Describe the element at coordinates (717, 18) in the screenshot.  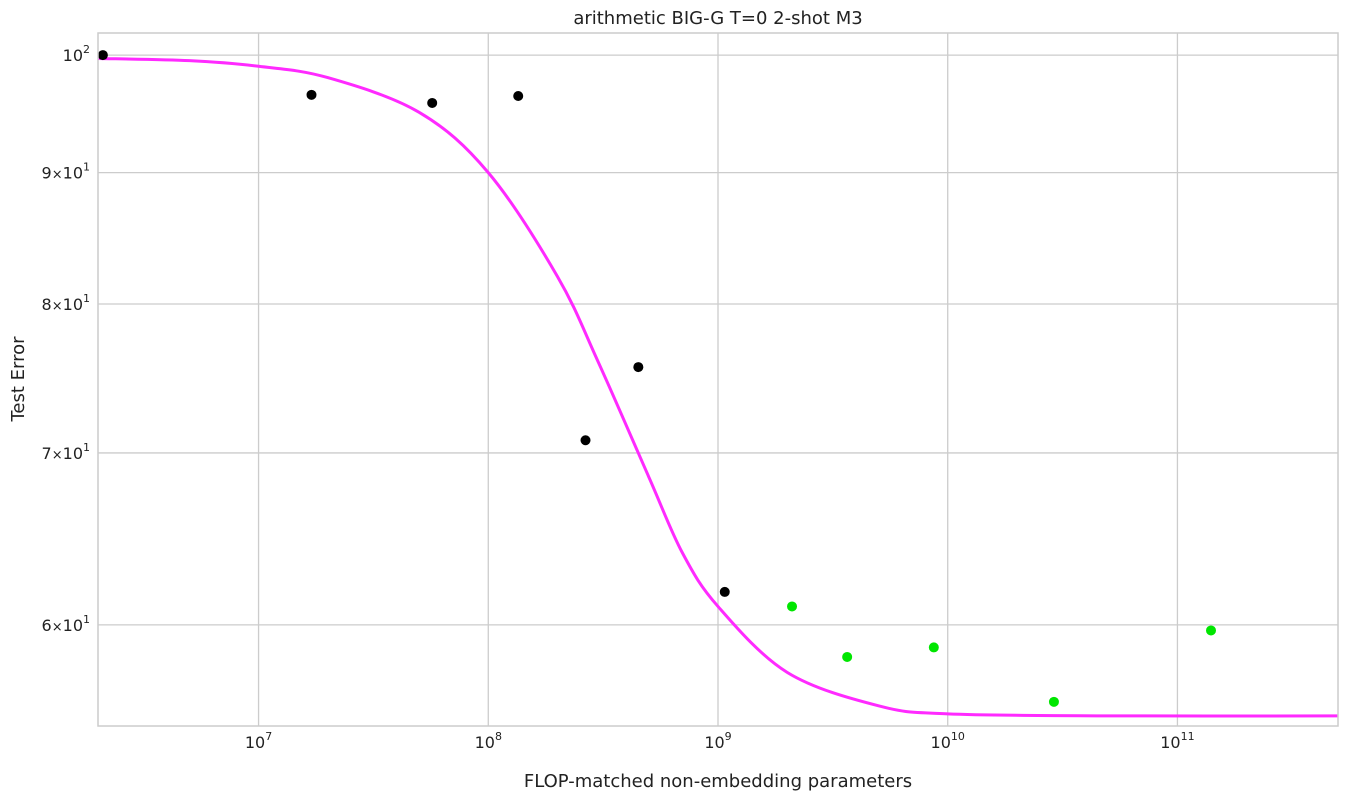
I see `chart-title: arithmetic BIG-G T=0 2-shot M3` at that location.